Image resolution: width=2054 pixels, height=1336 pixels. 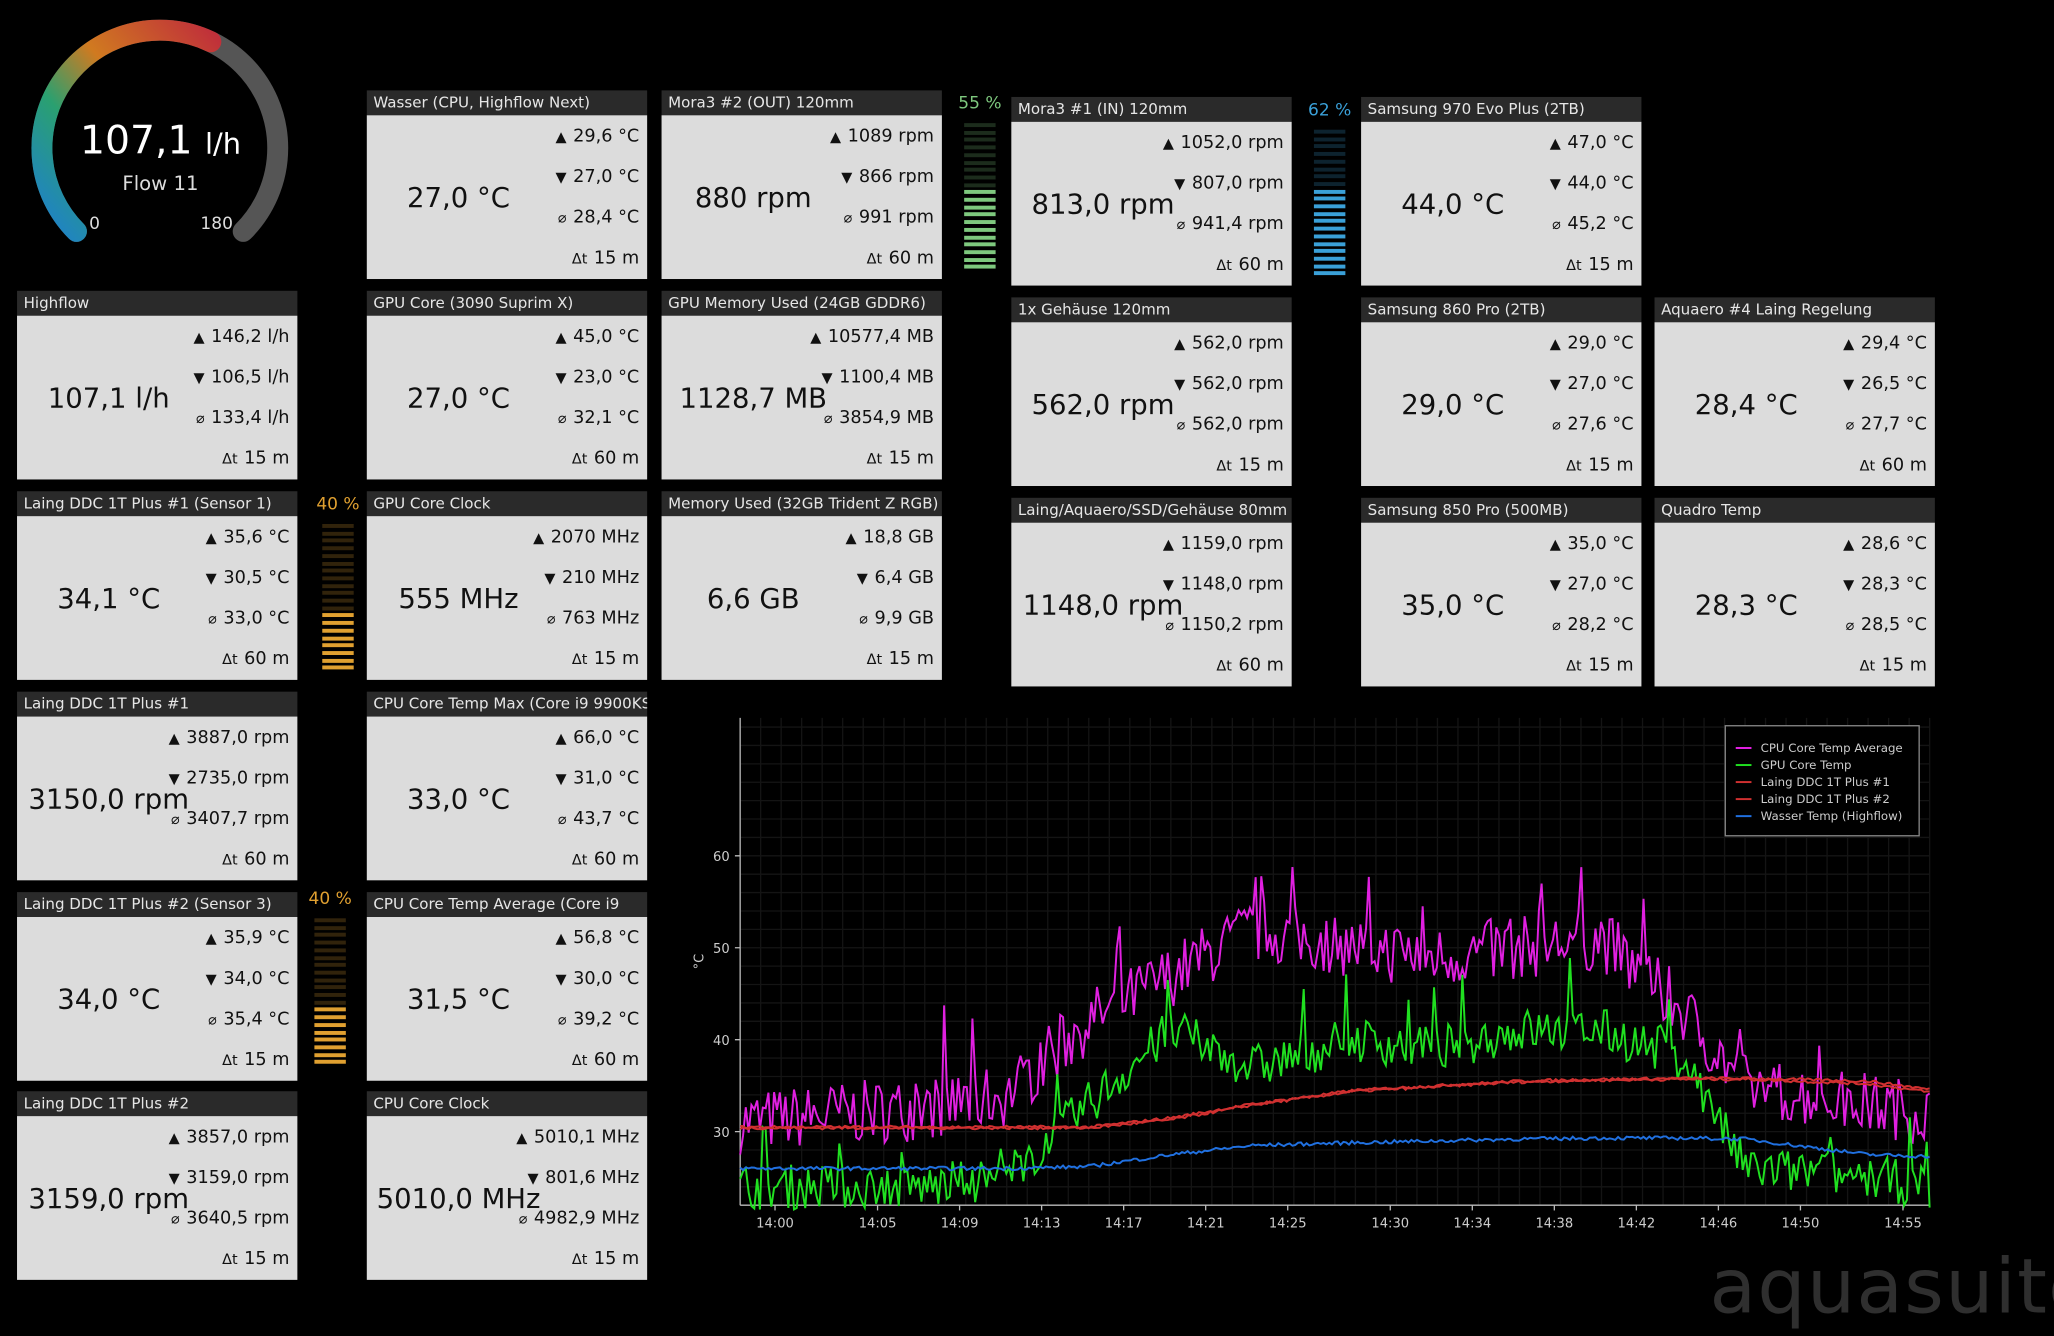 What do you see at coordinates (238, 778) in the screenshot?
I see `tile-min-value: 2735,0 rpm` at bounding box center [238, 778].